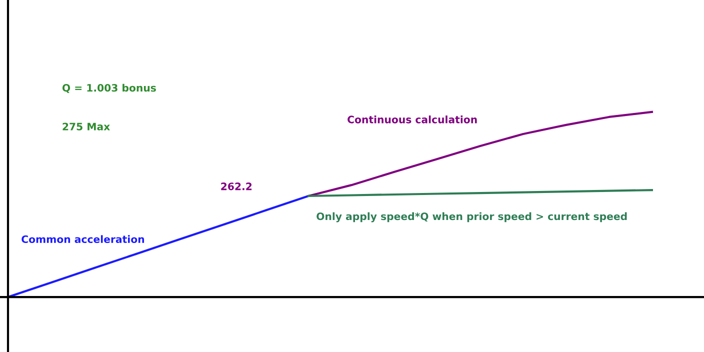 The image size is (704, 352). Describe the element at coordinates (109, 88) in the screenshot. I see `text: Q = 1.003 bonus` at that location.